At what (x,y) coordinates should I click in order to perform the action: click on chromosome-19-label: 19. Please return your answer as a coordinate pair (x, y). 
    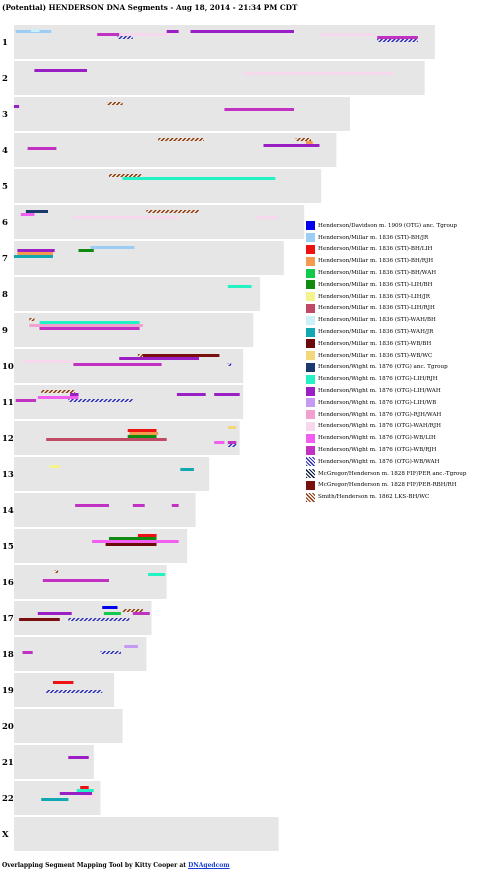
    Looking at the image, I should click on (8, 691).